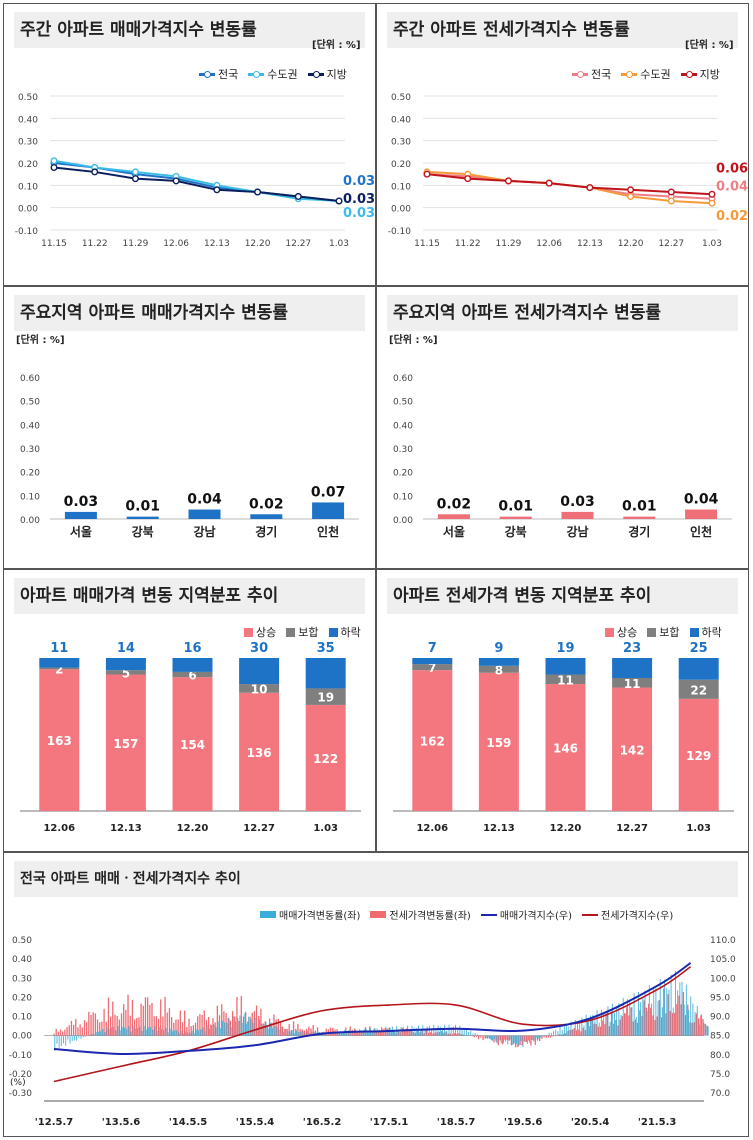 The width and height of the screenshot is (753, 1140). Describe the element at coordinates (723, 979) in the screenshot. I see `right-y-tick-label: 100.0` at that location.